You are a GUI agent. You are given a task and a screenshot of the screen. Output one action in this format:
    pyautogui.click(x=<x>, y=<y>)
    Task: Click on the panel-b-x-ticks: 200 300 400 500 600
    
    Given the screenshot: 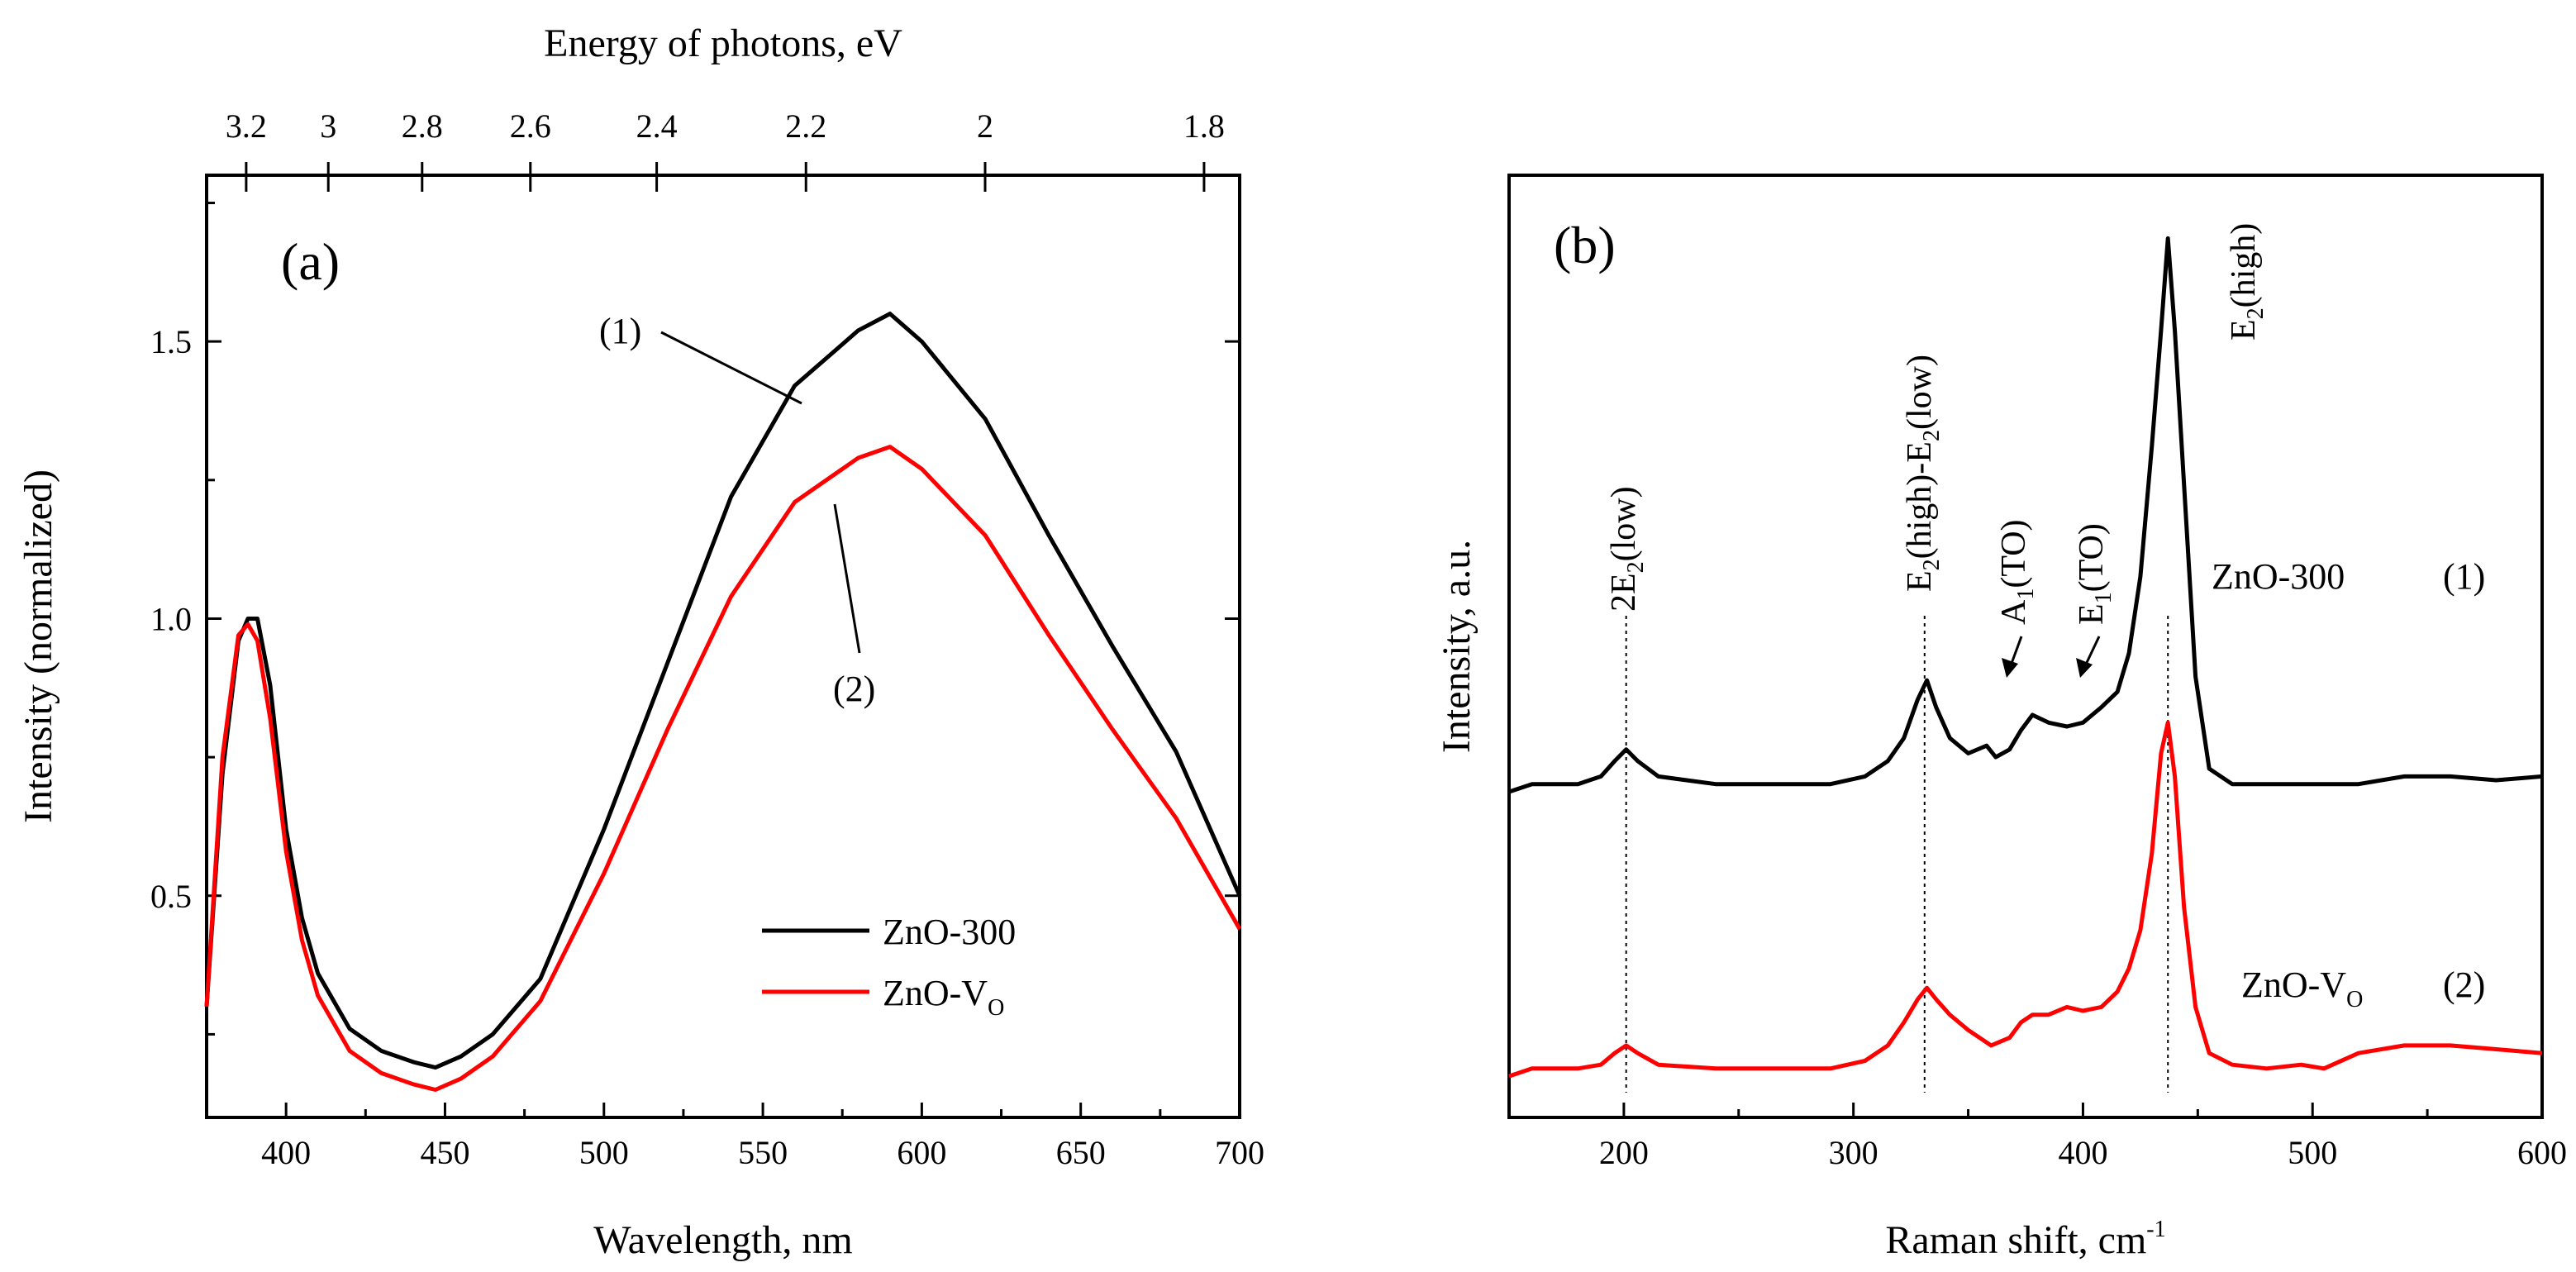 What is the action you would take?
    pyautogui.click(x=2083, y=1137)
    